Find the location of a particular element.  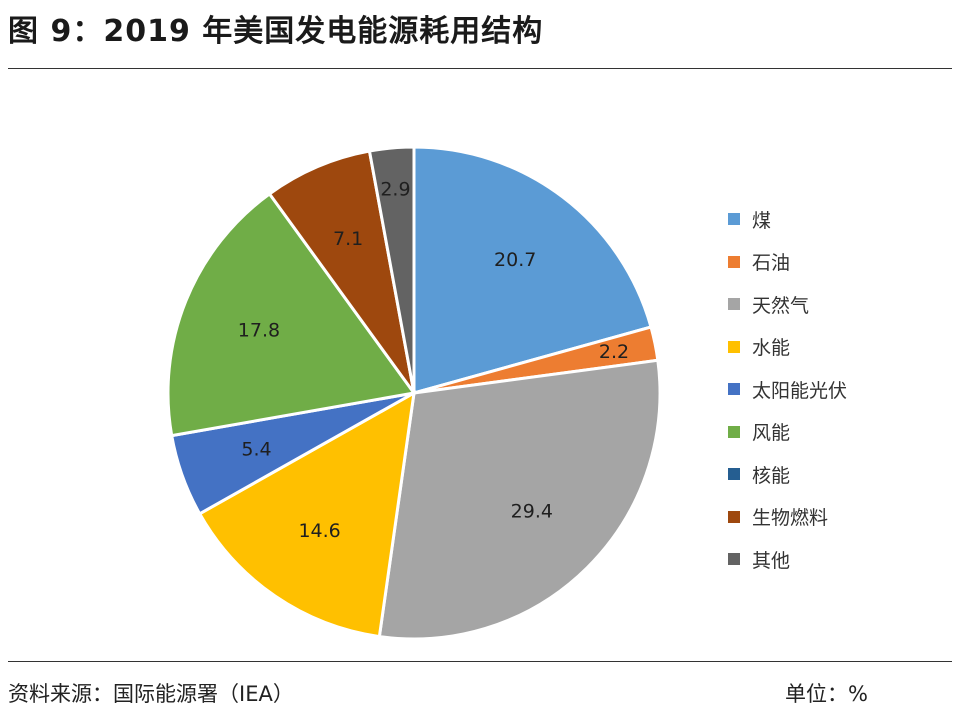

legend-item-oil: 石油 is located at coordinates (787, 262).